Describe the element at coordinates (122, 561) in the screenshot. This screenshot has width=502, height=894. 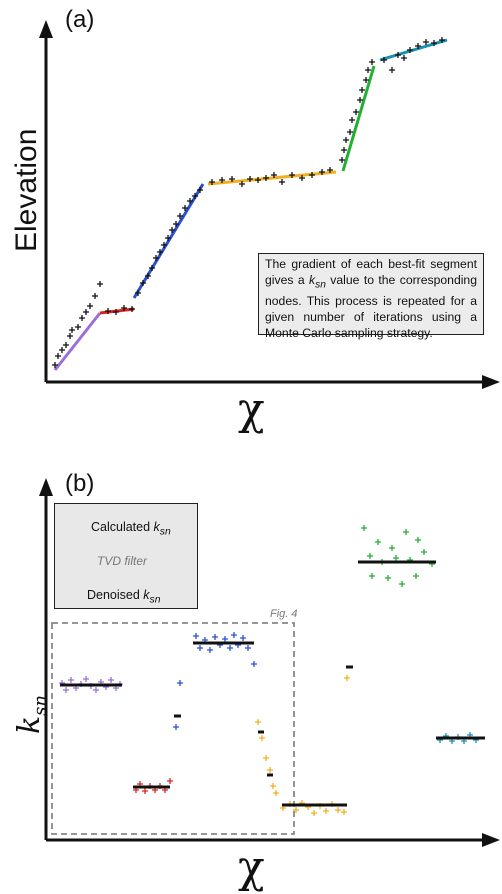
I see `legend-tvd-filter-label: TVD filter` at that location.